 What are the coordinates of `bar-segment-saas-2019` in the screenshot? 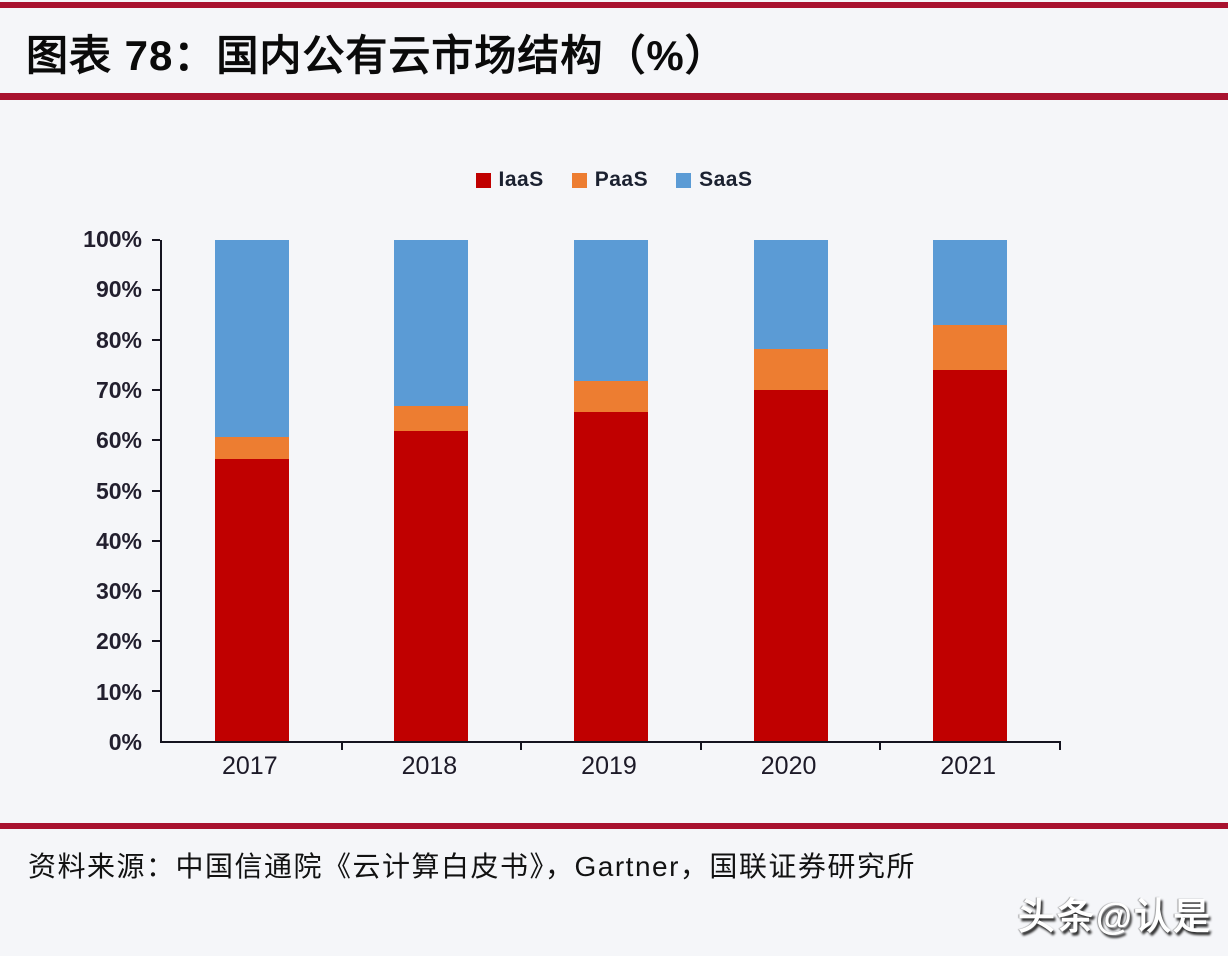 It's located at (610, 311).